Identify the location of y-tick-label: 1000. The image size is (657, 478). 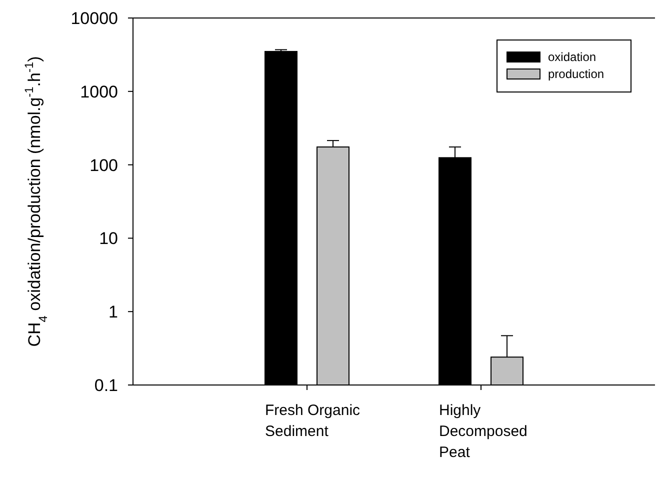
(99, 92).